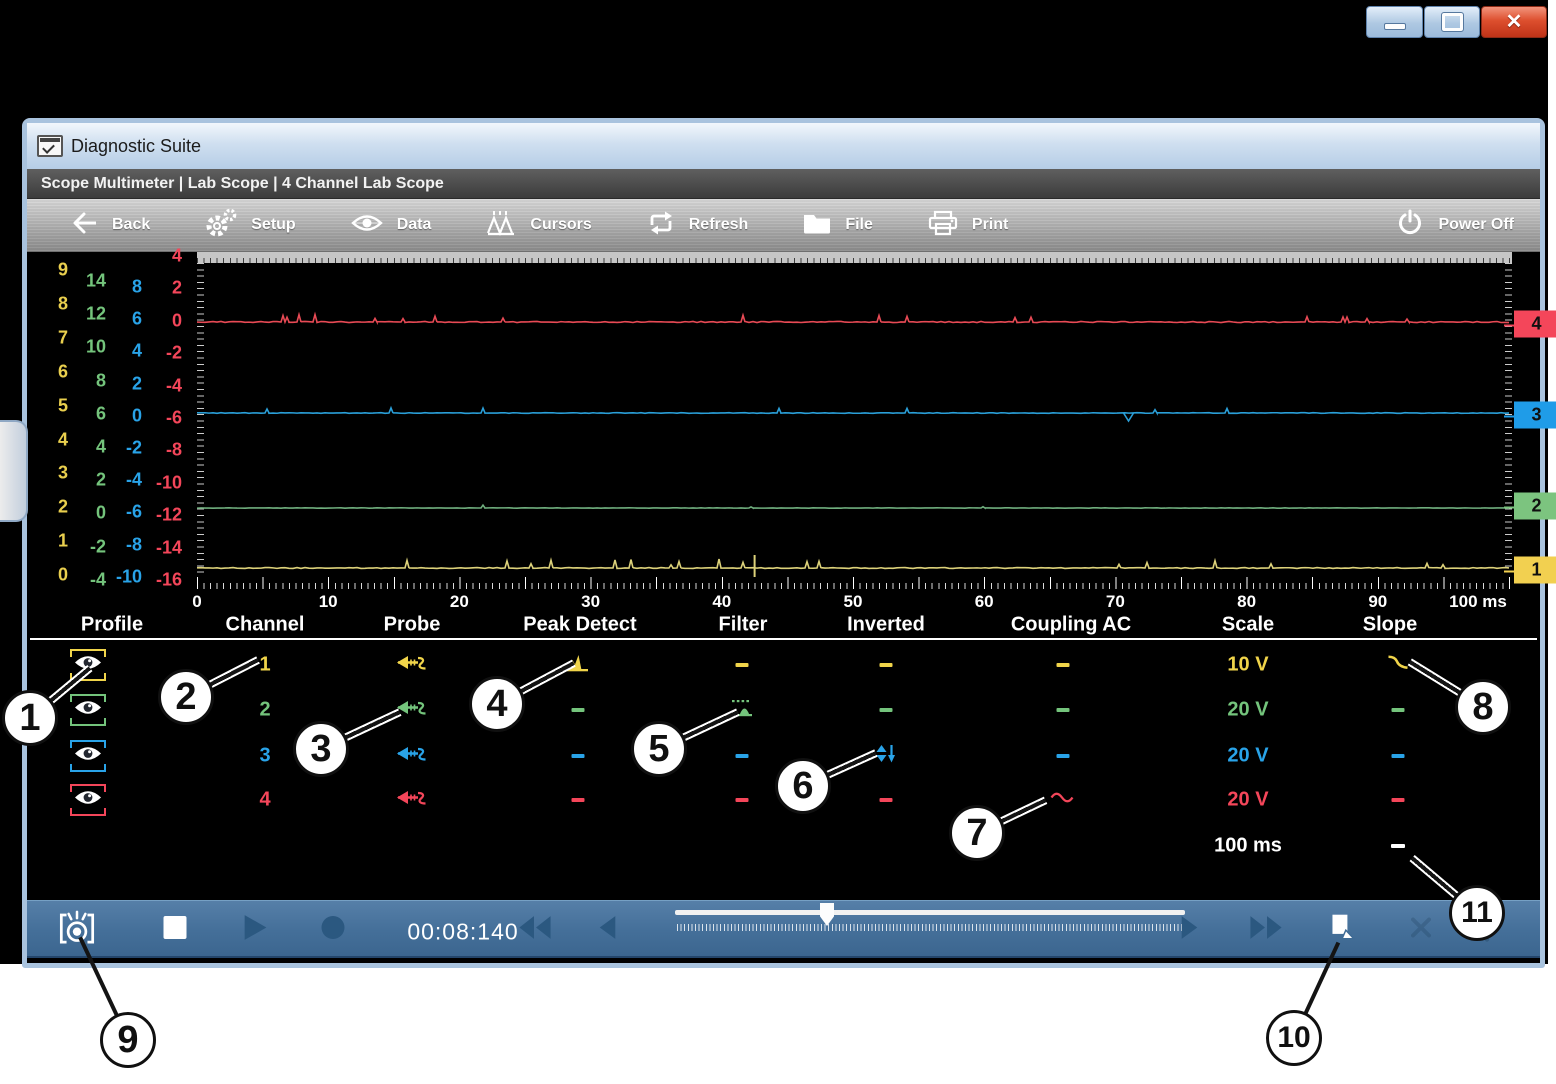 The height and width of the screenshot is (1084, 1556). Describe the element at coordinates (273, 224) in the screenshot. I see `toolbar-item-label: Setup` at that location.